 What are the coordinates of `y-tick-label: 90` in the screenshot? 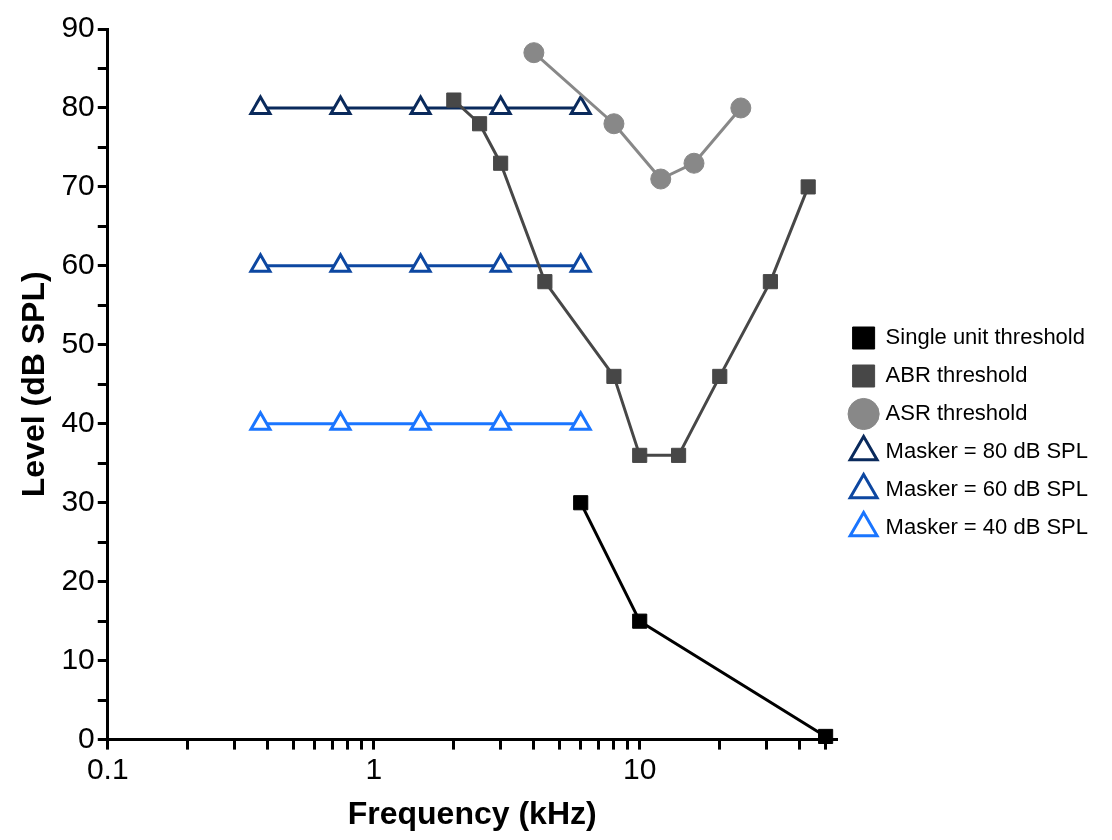 It's located at (78, 27).